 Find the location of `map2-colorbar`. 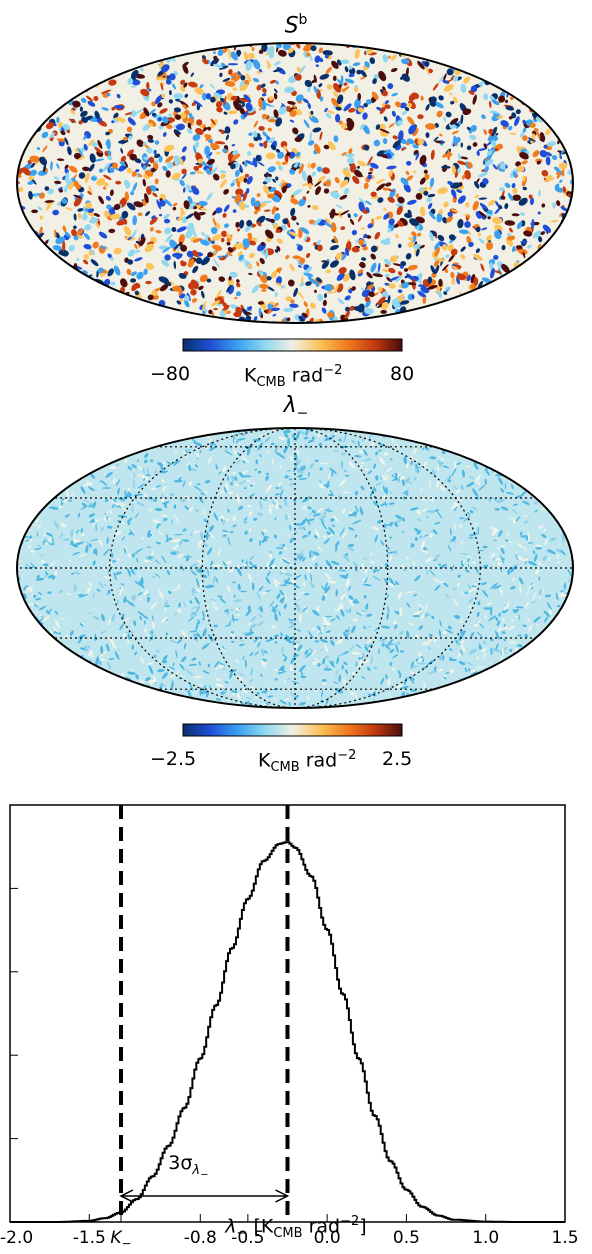

map2-colorbar is located at coordinates (292, 730).